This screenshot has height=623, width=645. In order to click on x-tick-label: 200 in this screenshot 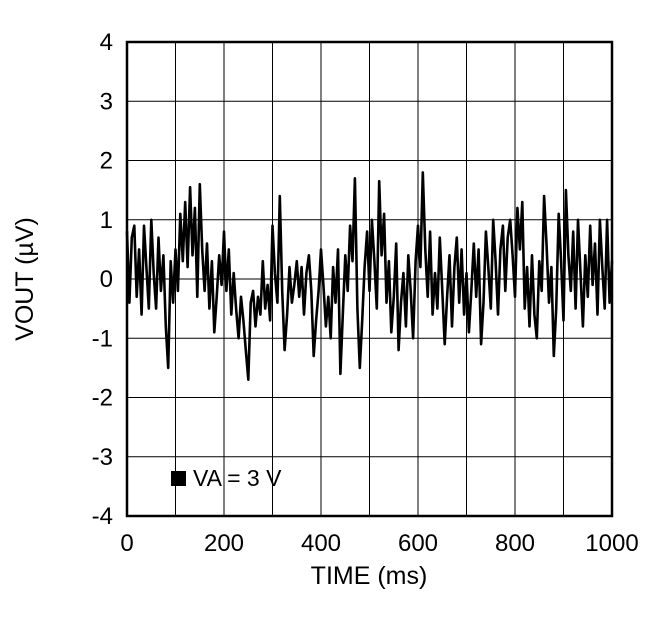, I will do `click(224, 543)`.